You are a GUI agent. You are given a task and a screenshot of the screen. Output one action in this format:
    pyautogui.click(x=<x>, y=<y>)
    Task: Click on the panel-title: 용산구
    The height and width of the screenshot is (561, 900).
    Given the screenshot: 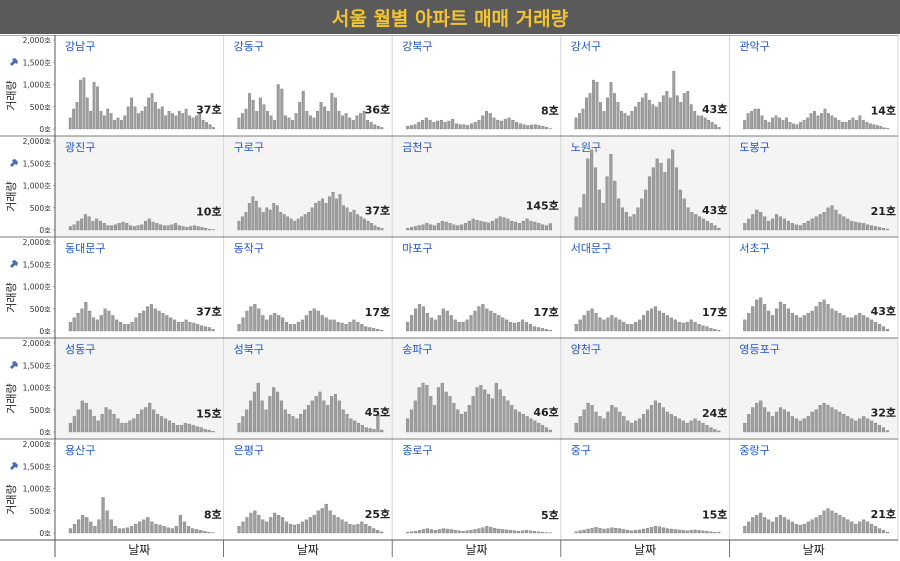 What is the action you would take?
    pyautogui.click(x=80, y=450)
    